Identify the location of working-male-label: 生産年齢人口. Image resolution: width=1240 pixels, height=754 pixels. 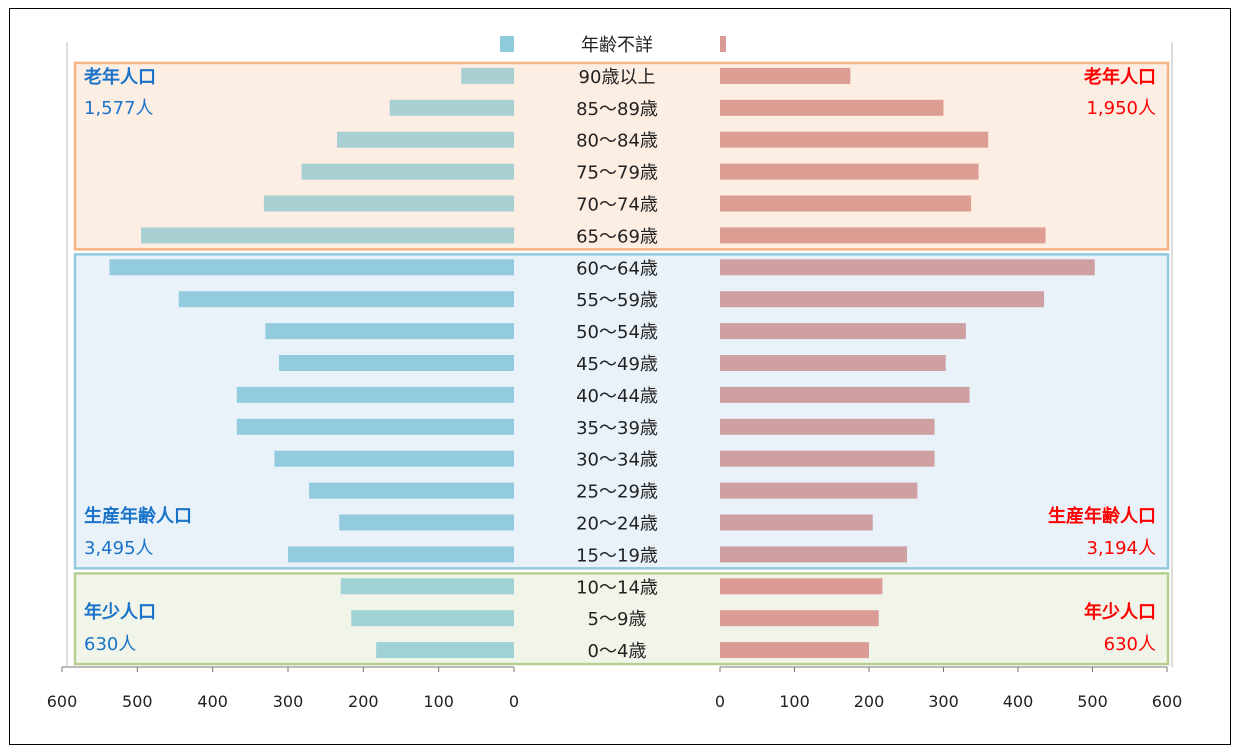
(138, 517).